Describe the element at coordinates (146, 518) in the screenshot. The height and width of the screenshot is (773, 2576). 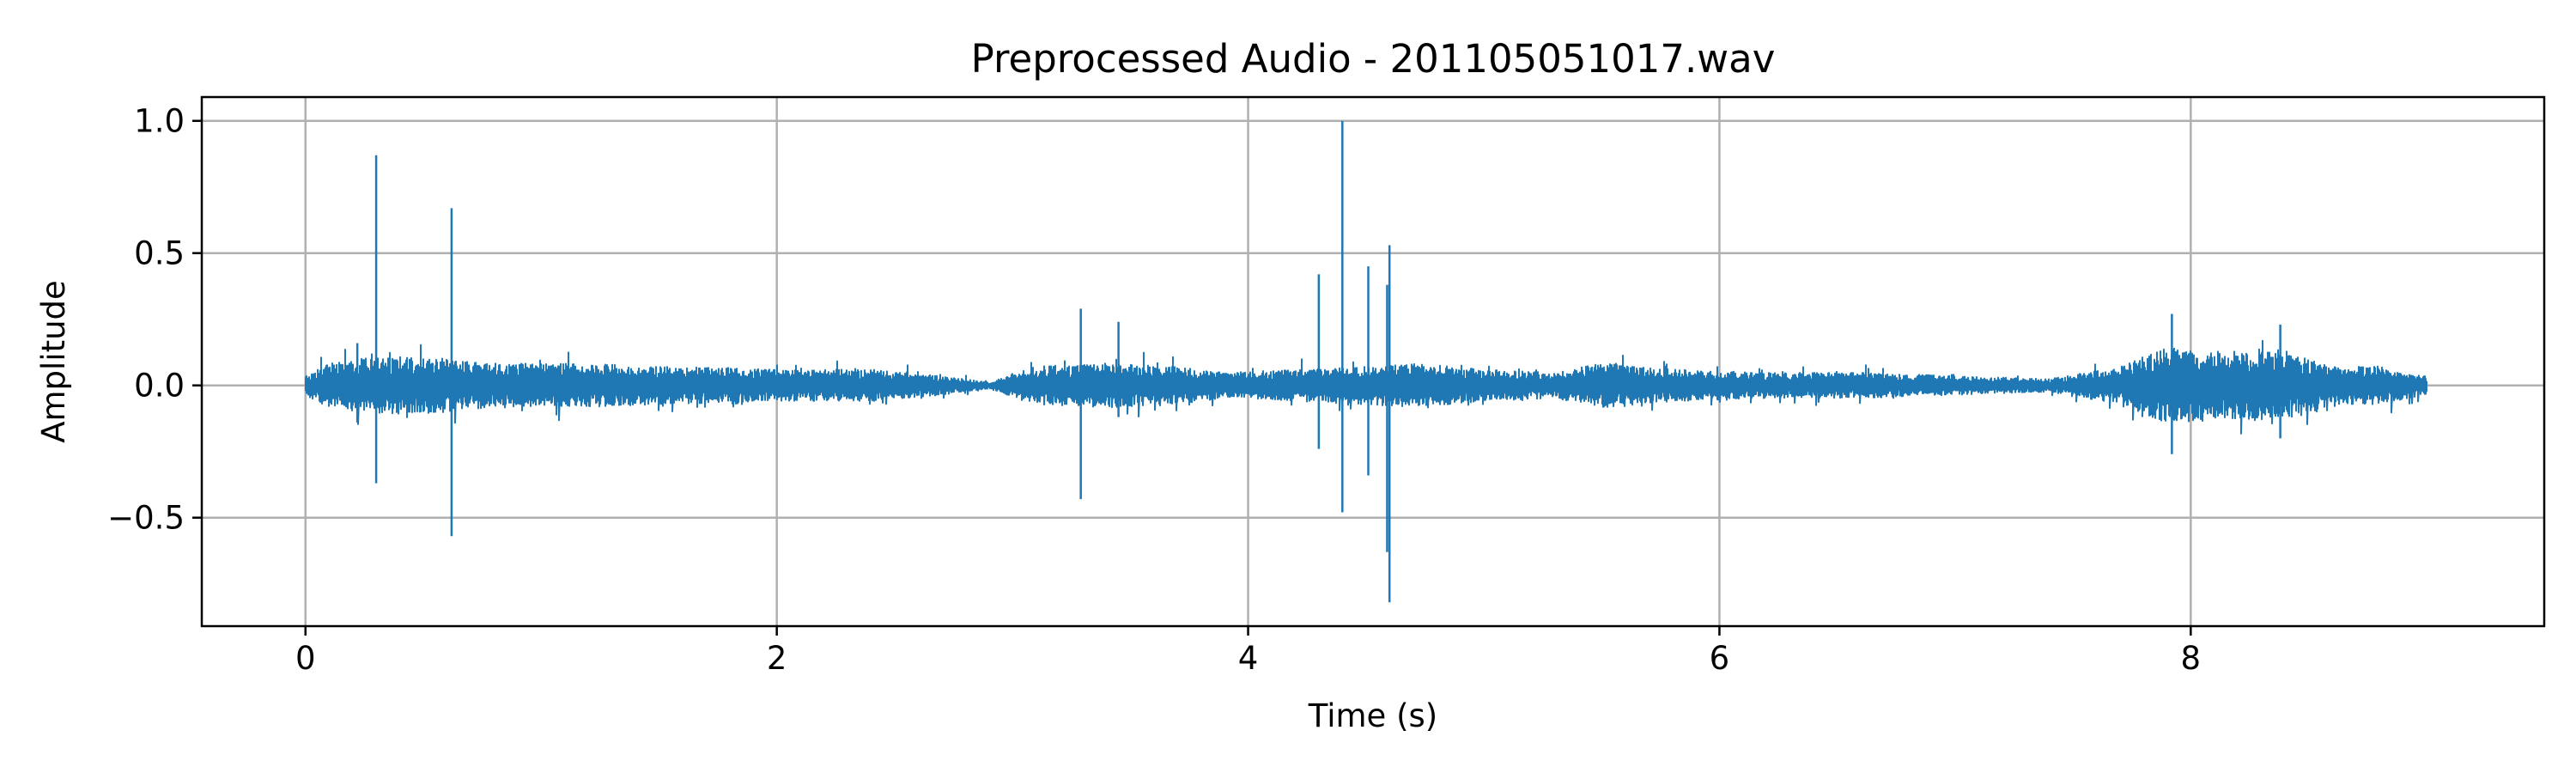
I see `y-tick-label: −0.5` at that location.